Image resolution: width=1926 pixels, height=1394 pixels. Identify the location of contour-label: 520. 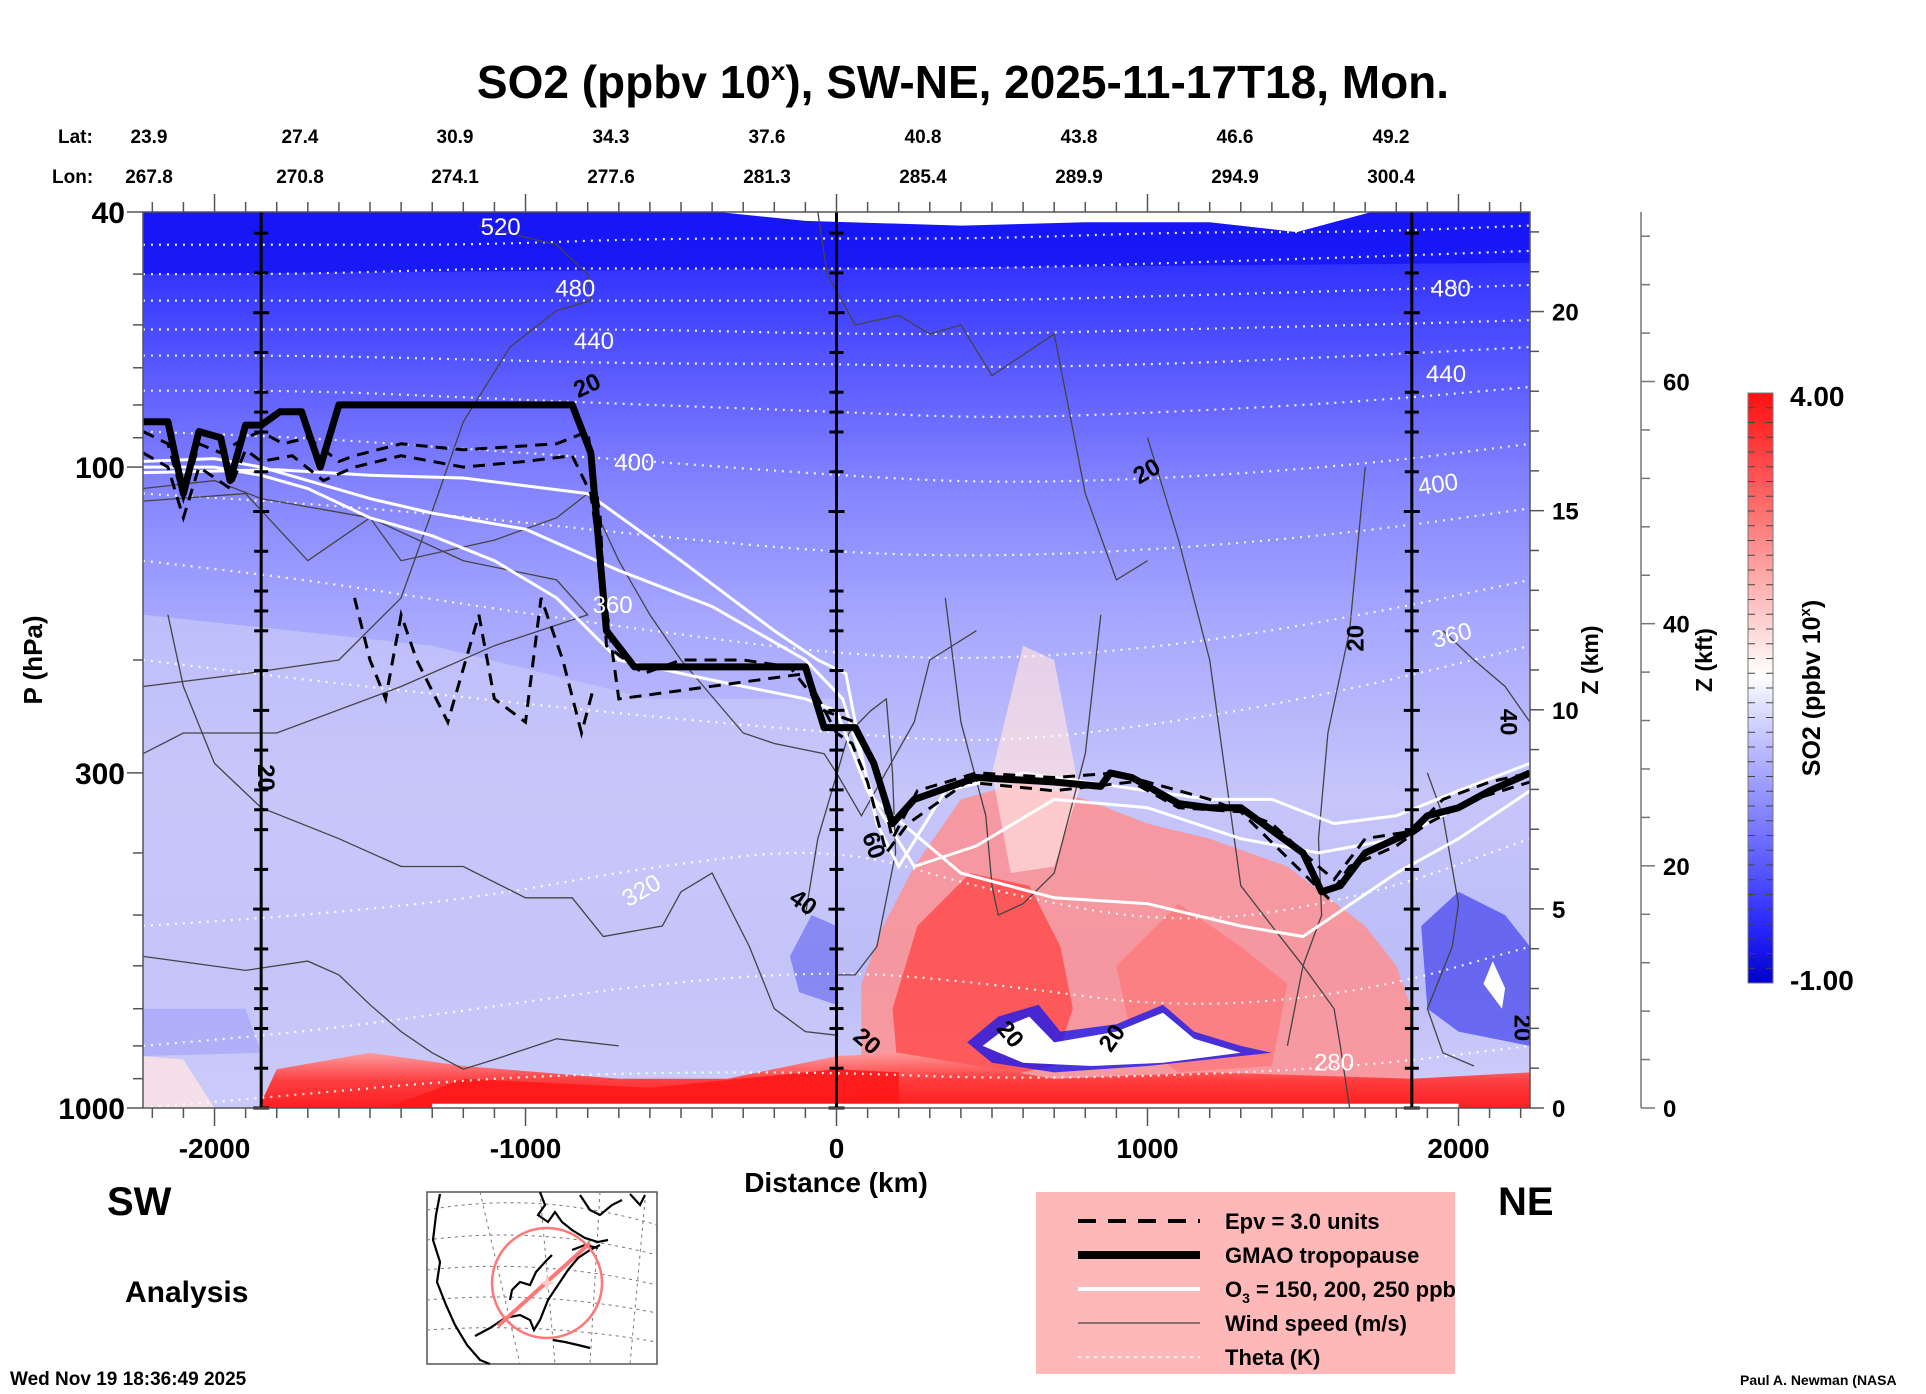
(501, 227).